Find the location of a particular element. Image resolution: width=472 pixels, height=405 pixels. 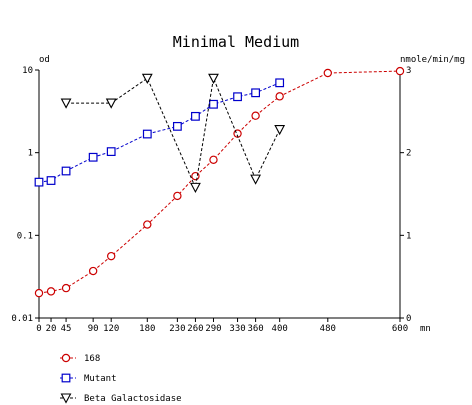

legend-label: Mutant is located at coordinates (100, 379).